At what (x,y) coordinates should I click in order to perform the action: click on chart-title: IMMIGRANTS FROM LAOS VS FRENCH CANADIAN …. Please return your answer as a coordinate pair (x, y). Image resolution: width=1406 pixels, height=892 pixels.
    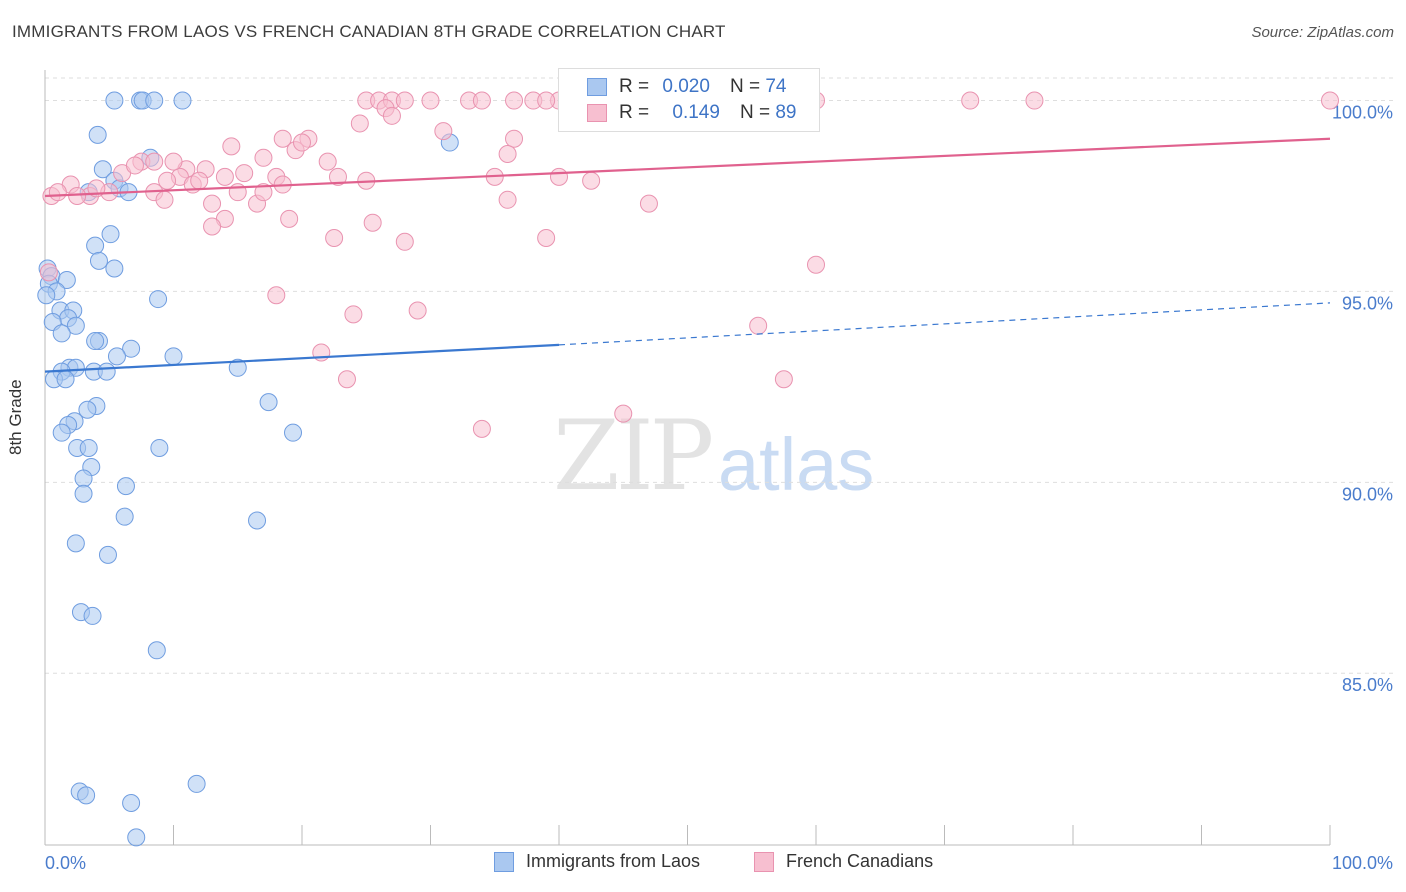
    Looking at the image, I should click on (369, 31).